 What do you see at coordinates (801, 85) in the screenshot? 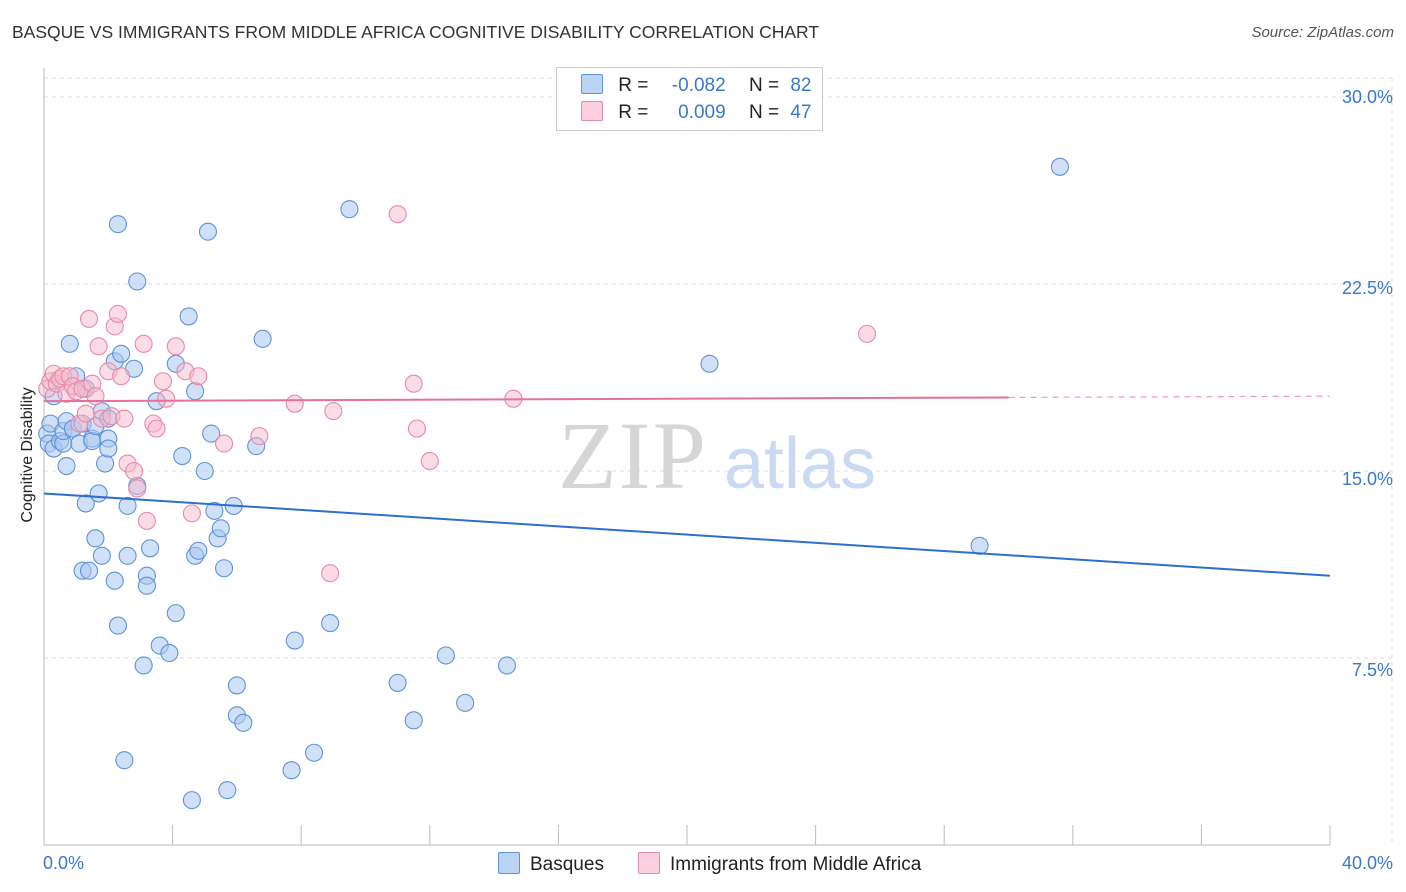
I see `legend-n-value: 82` at bounding box center [801, 85].